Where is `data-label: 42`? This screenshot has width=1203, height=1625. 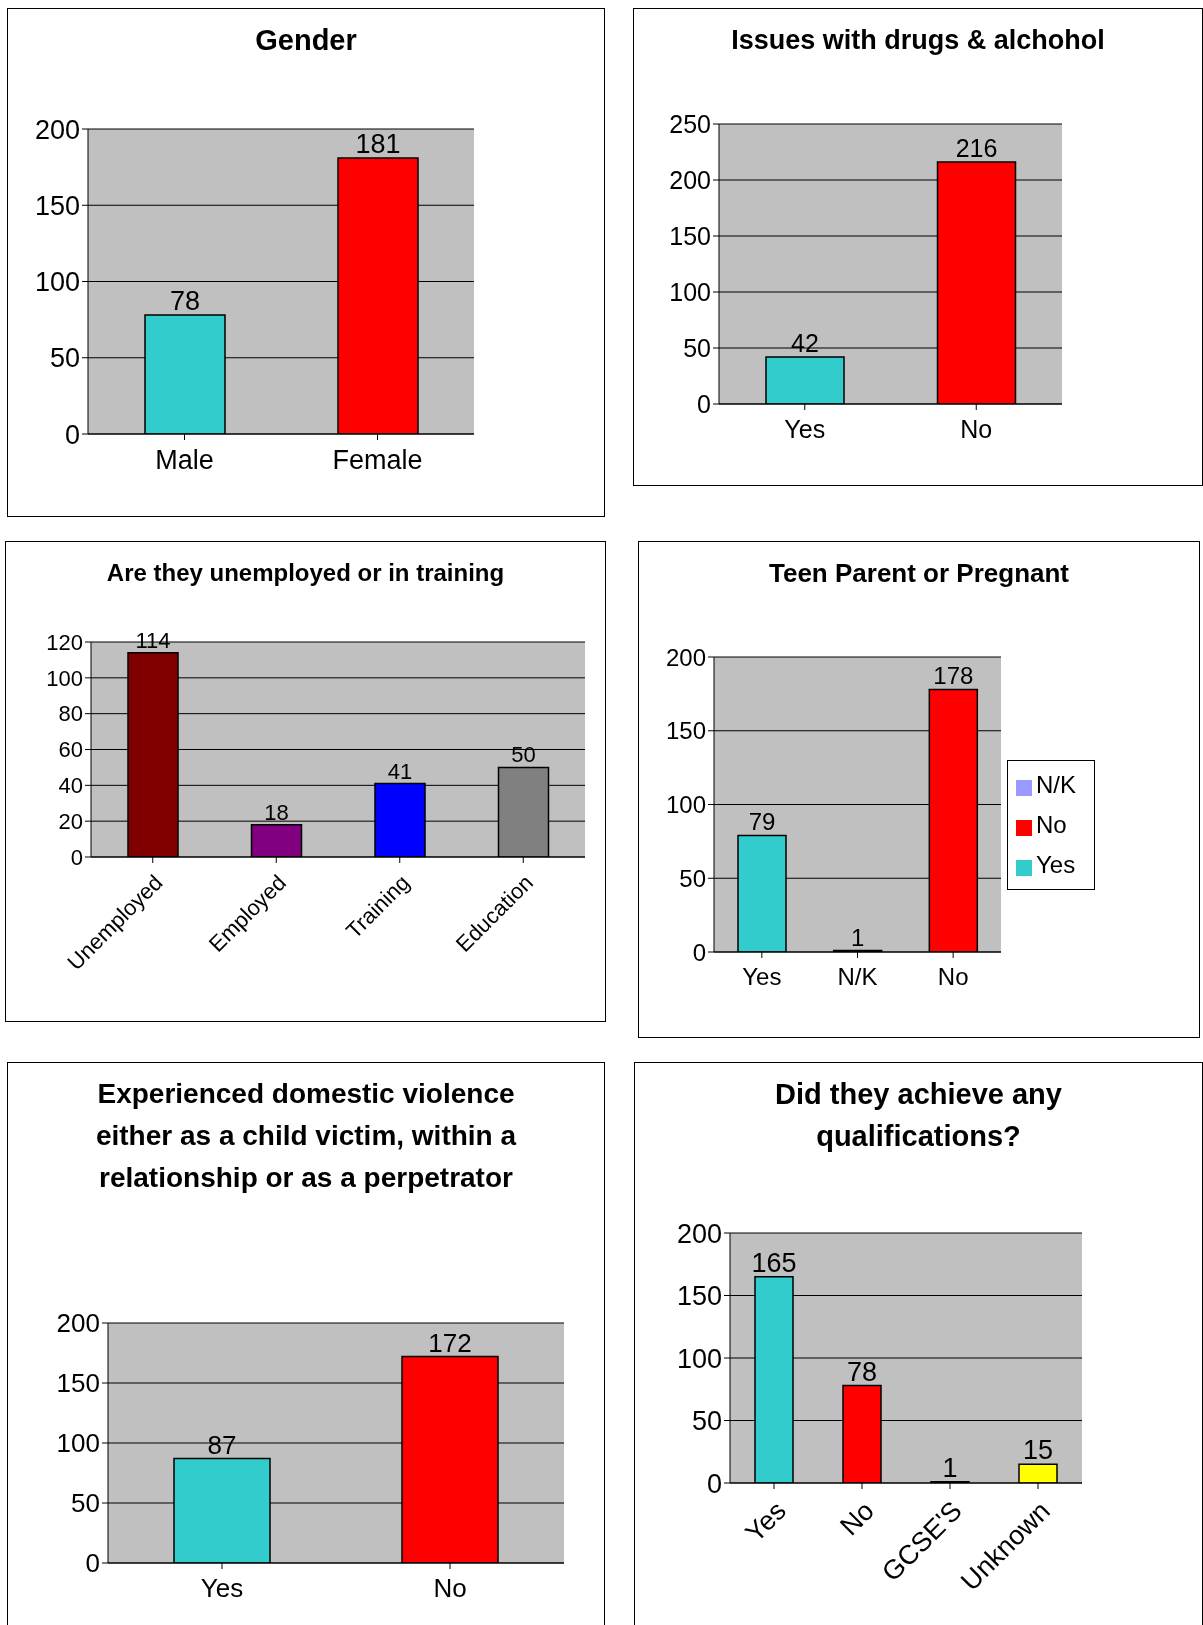 data-label: 42 is located at coordinates (805, 342).